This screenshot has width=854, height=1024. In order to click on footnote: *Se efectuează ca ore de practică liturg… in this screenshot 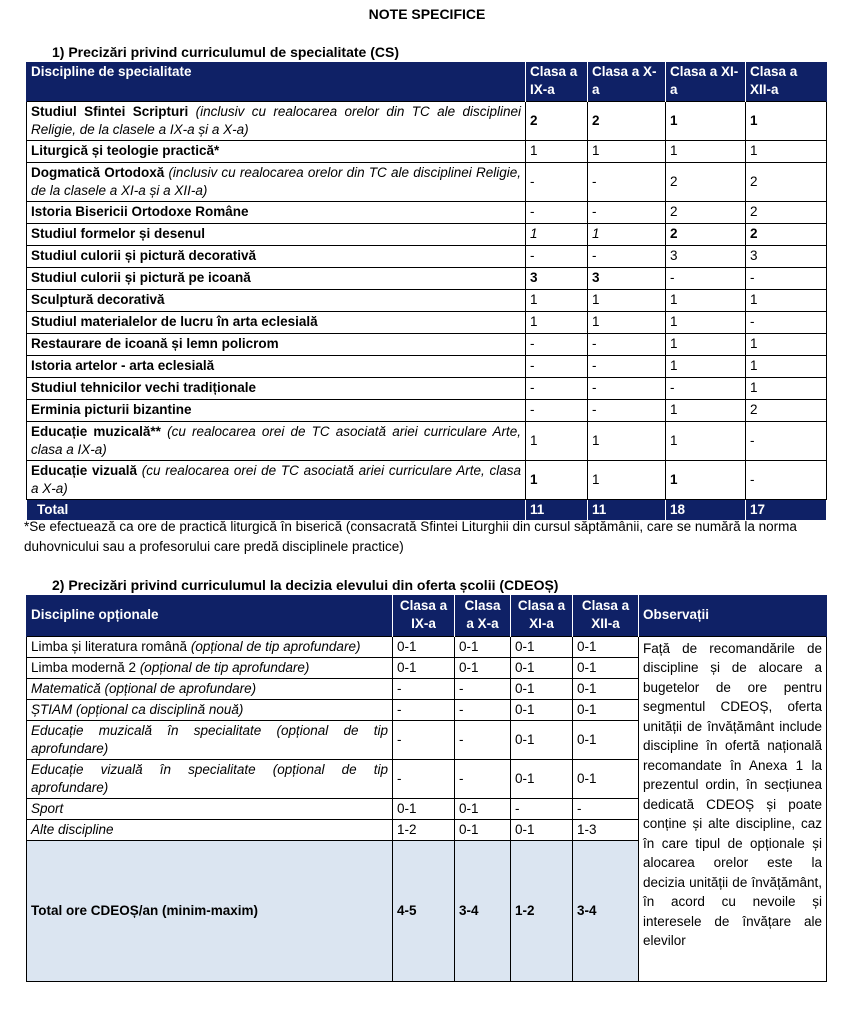, I will do `click(410, 536)`.